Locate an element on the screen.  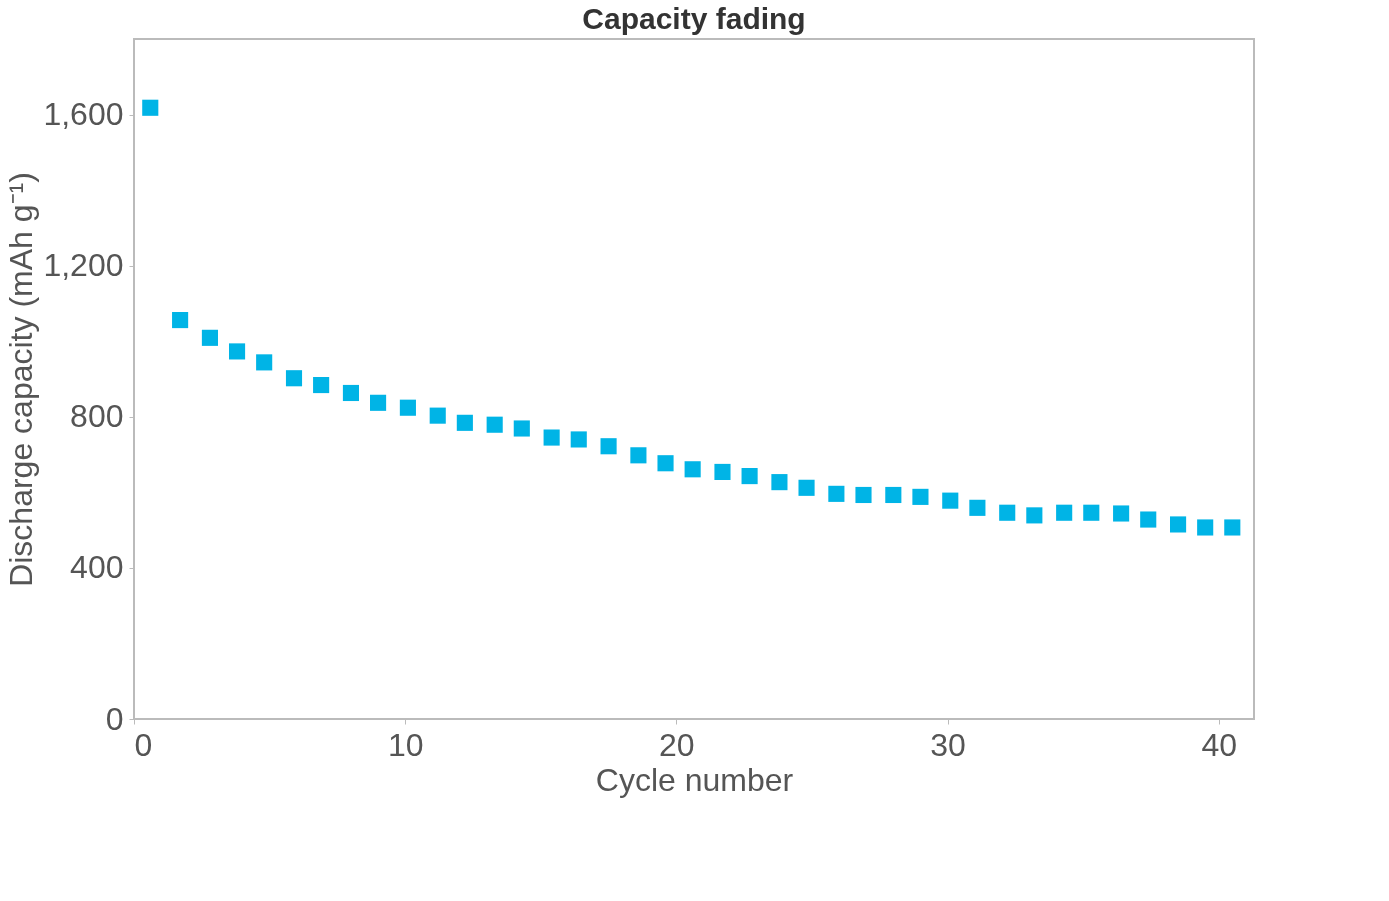
x-tick-label: 0 is located at coordinates (143, 744).